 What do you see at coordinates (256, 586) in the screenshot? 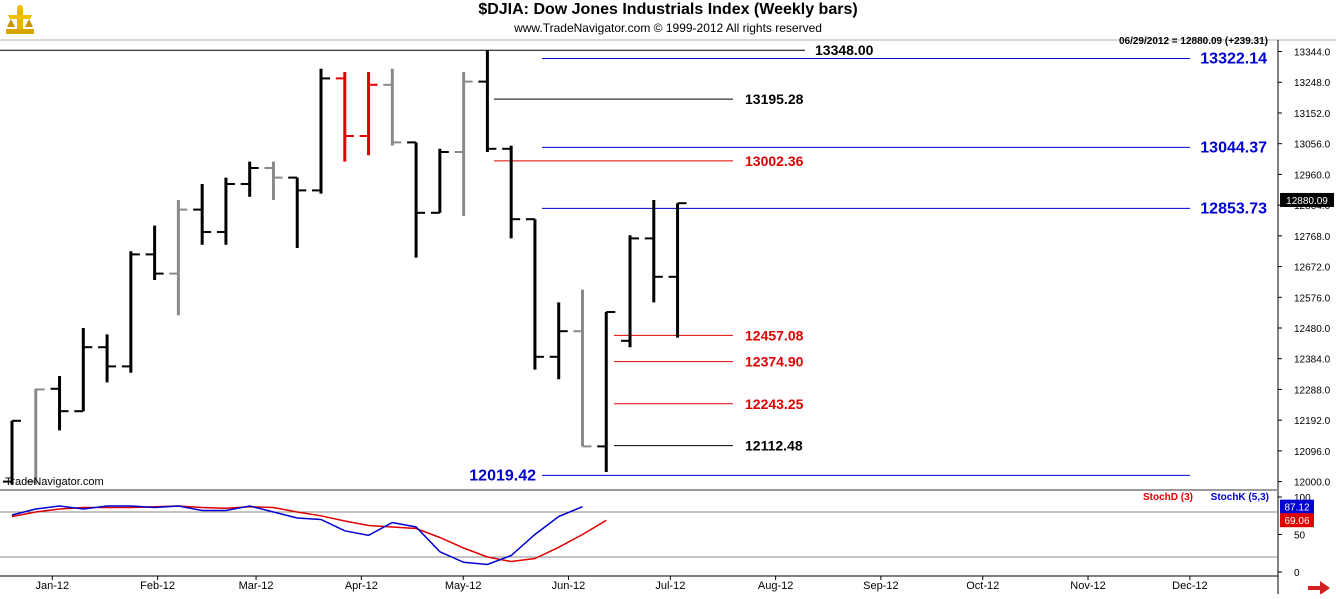
I see `x-axis-tick-label: Mar-12` at bounding box center [256, 586].